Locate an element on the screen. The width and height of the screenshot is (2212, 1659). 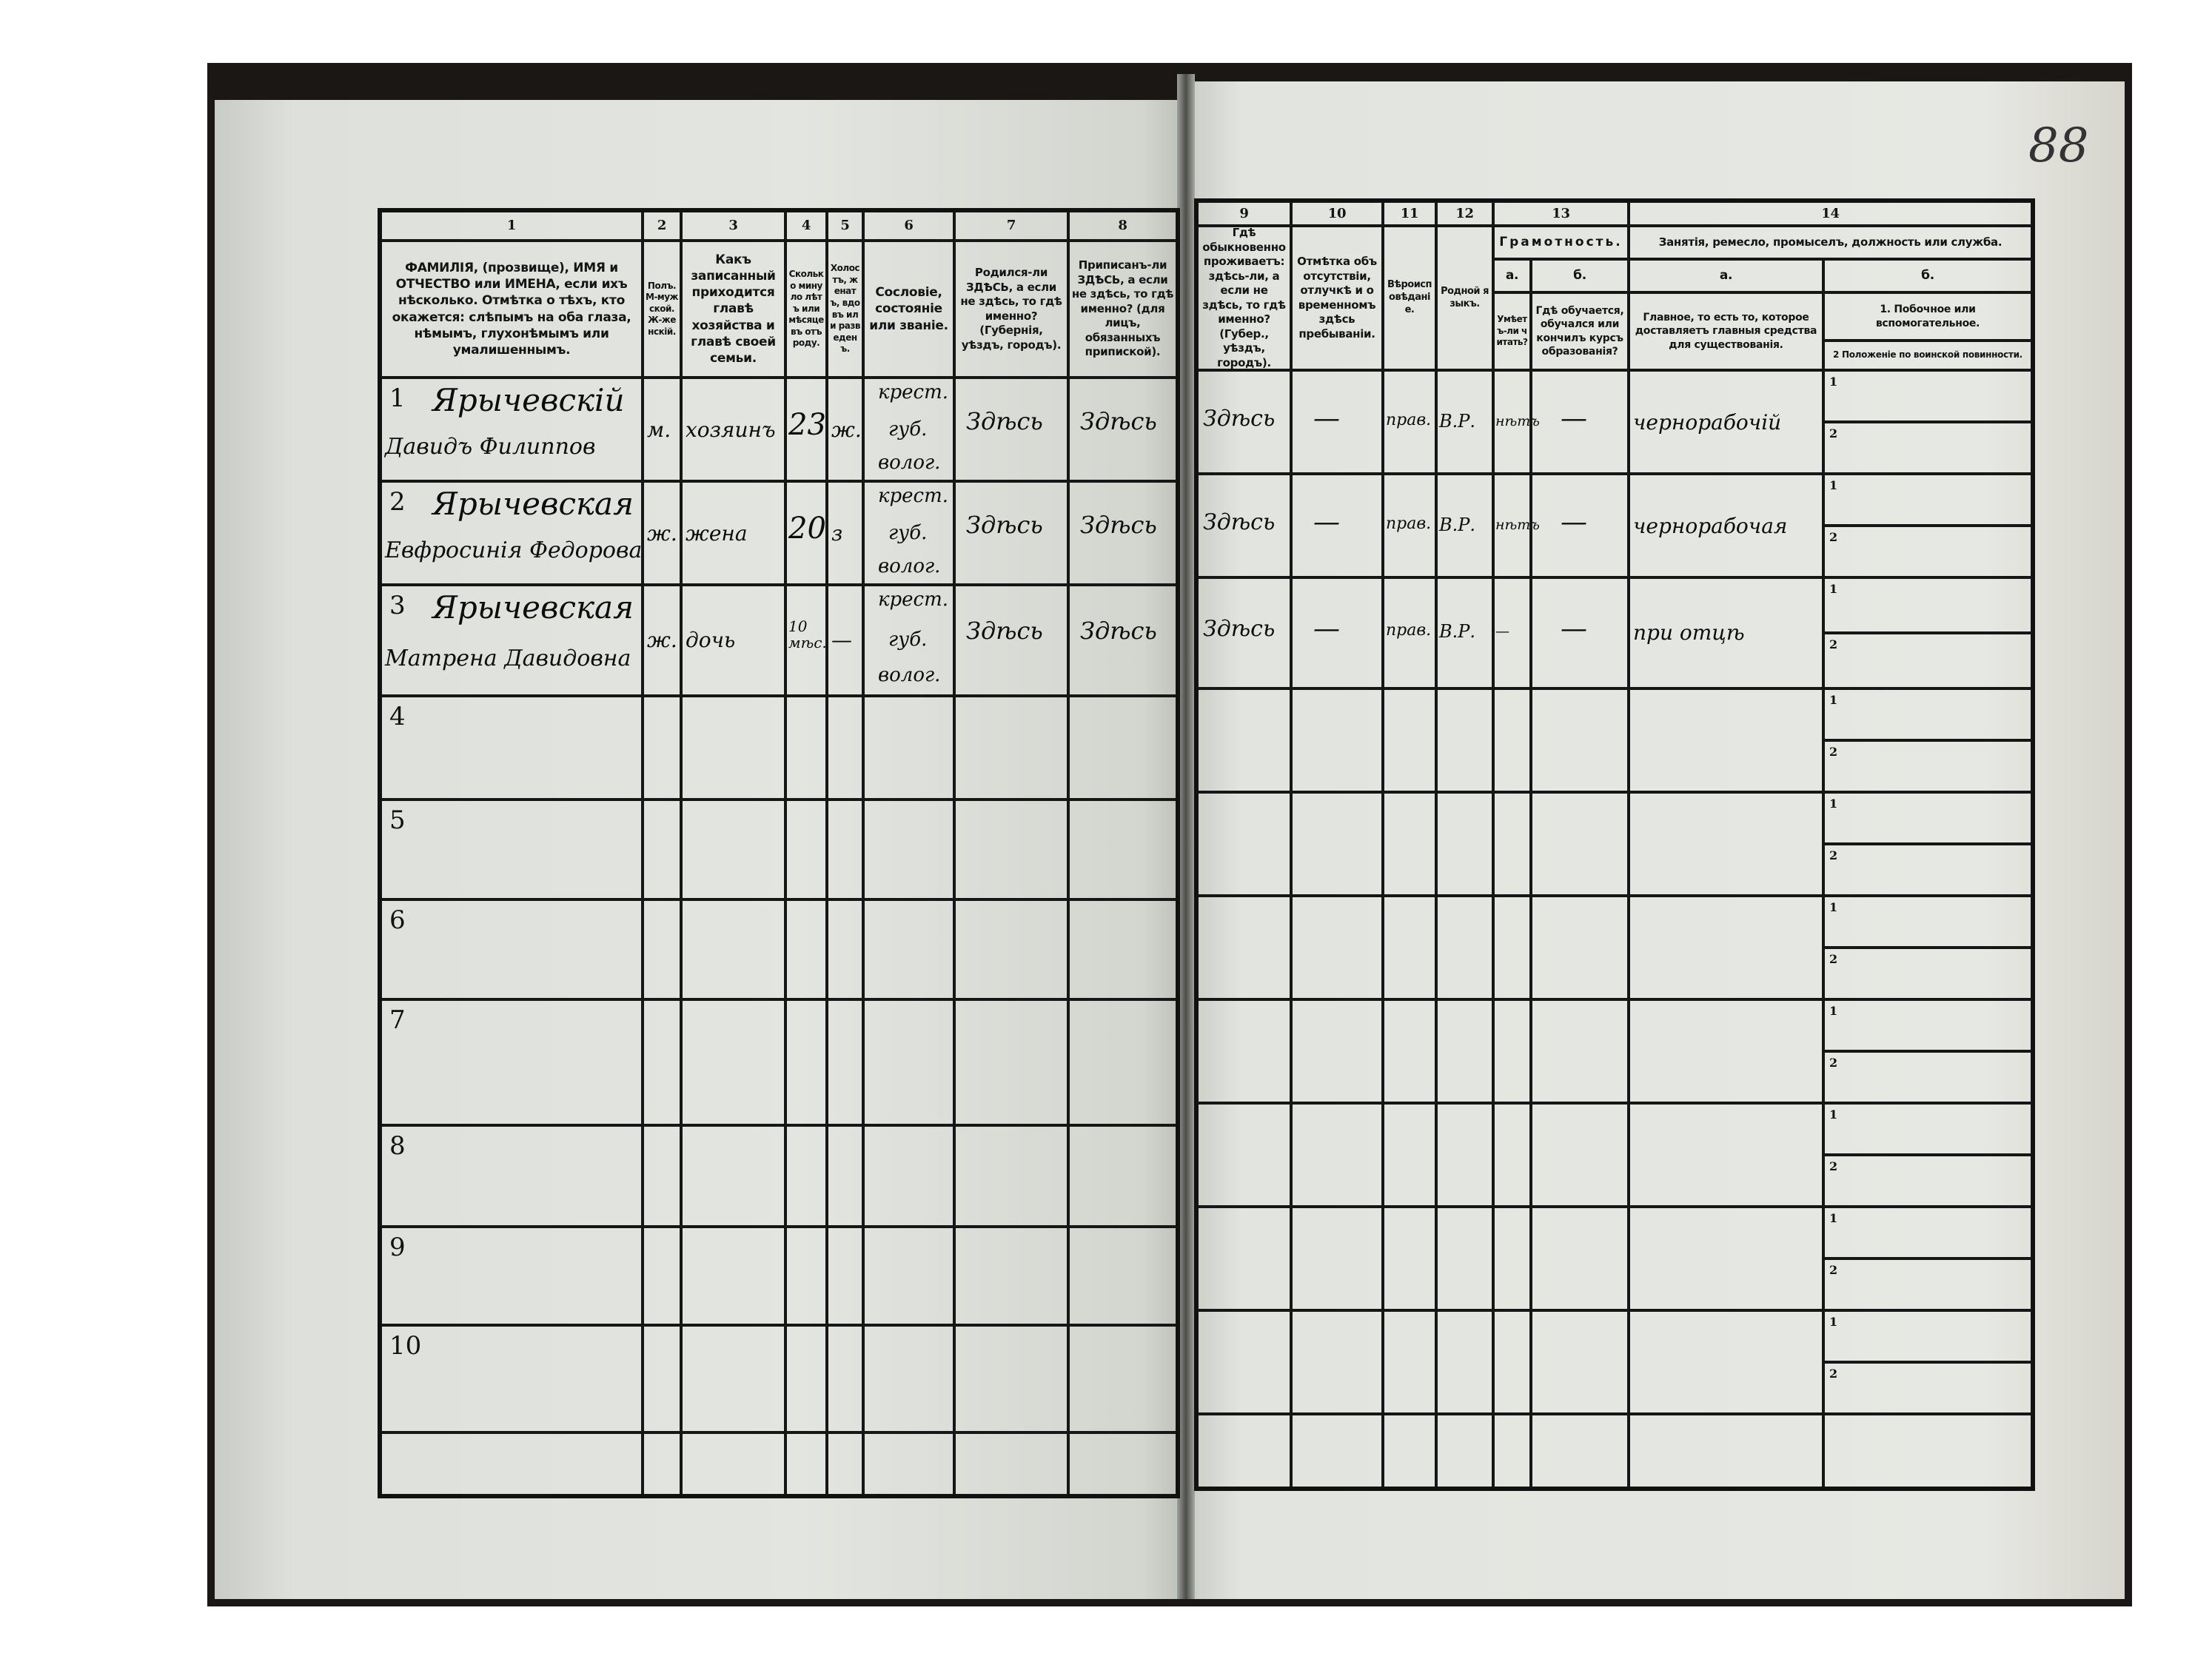
row-sub-label: 1 is located at coordinates (1833, 804).